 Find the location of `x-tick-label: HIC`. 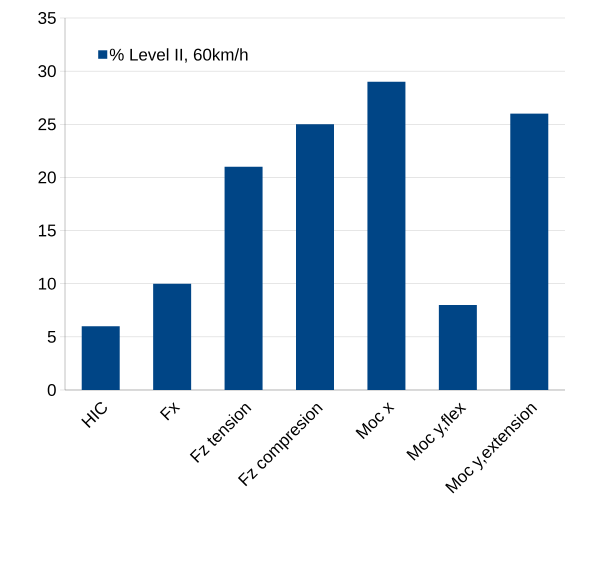

x-tick-label: HIC is located at coordinates (94, 415).